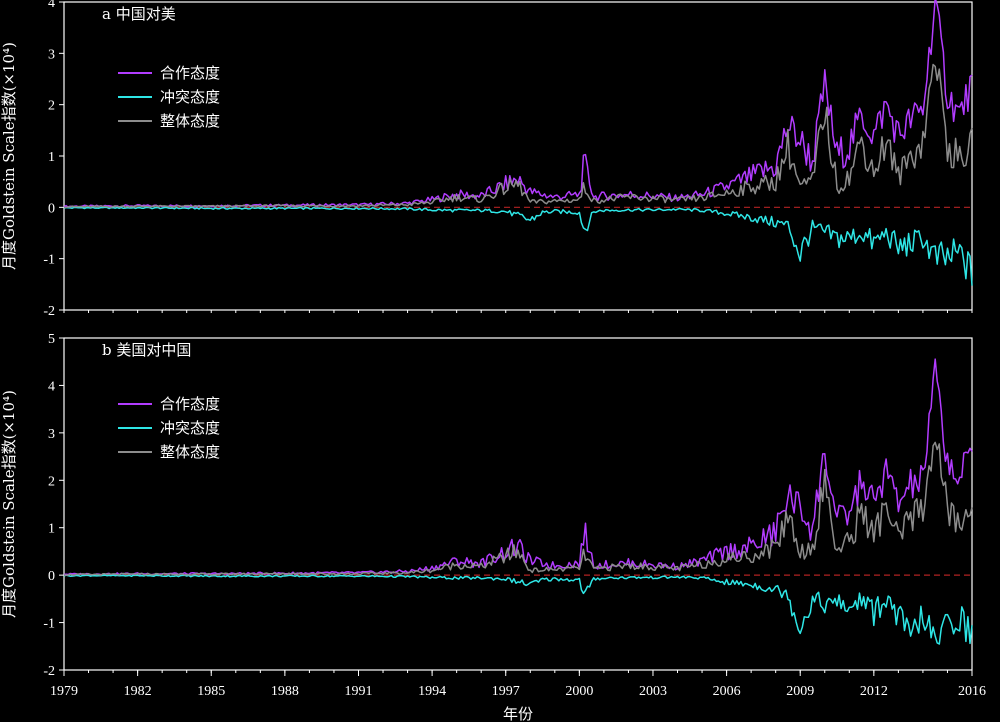 This screenshot has height=722, width=1000. What do you see at coordinates (139, 14) in the screenshot?
I see `panel-title: a 中国对美` at bounding box center [139, 14].